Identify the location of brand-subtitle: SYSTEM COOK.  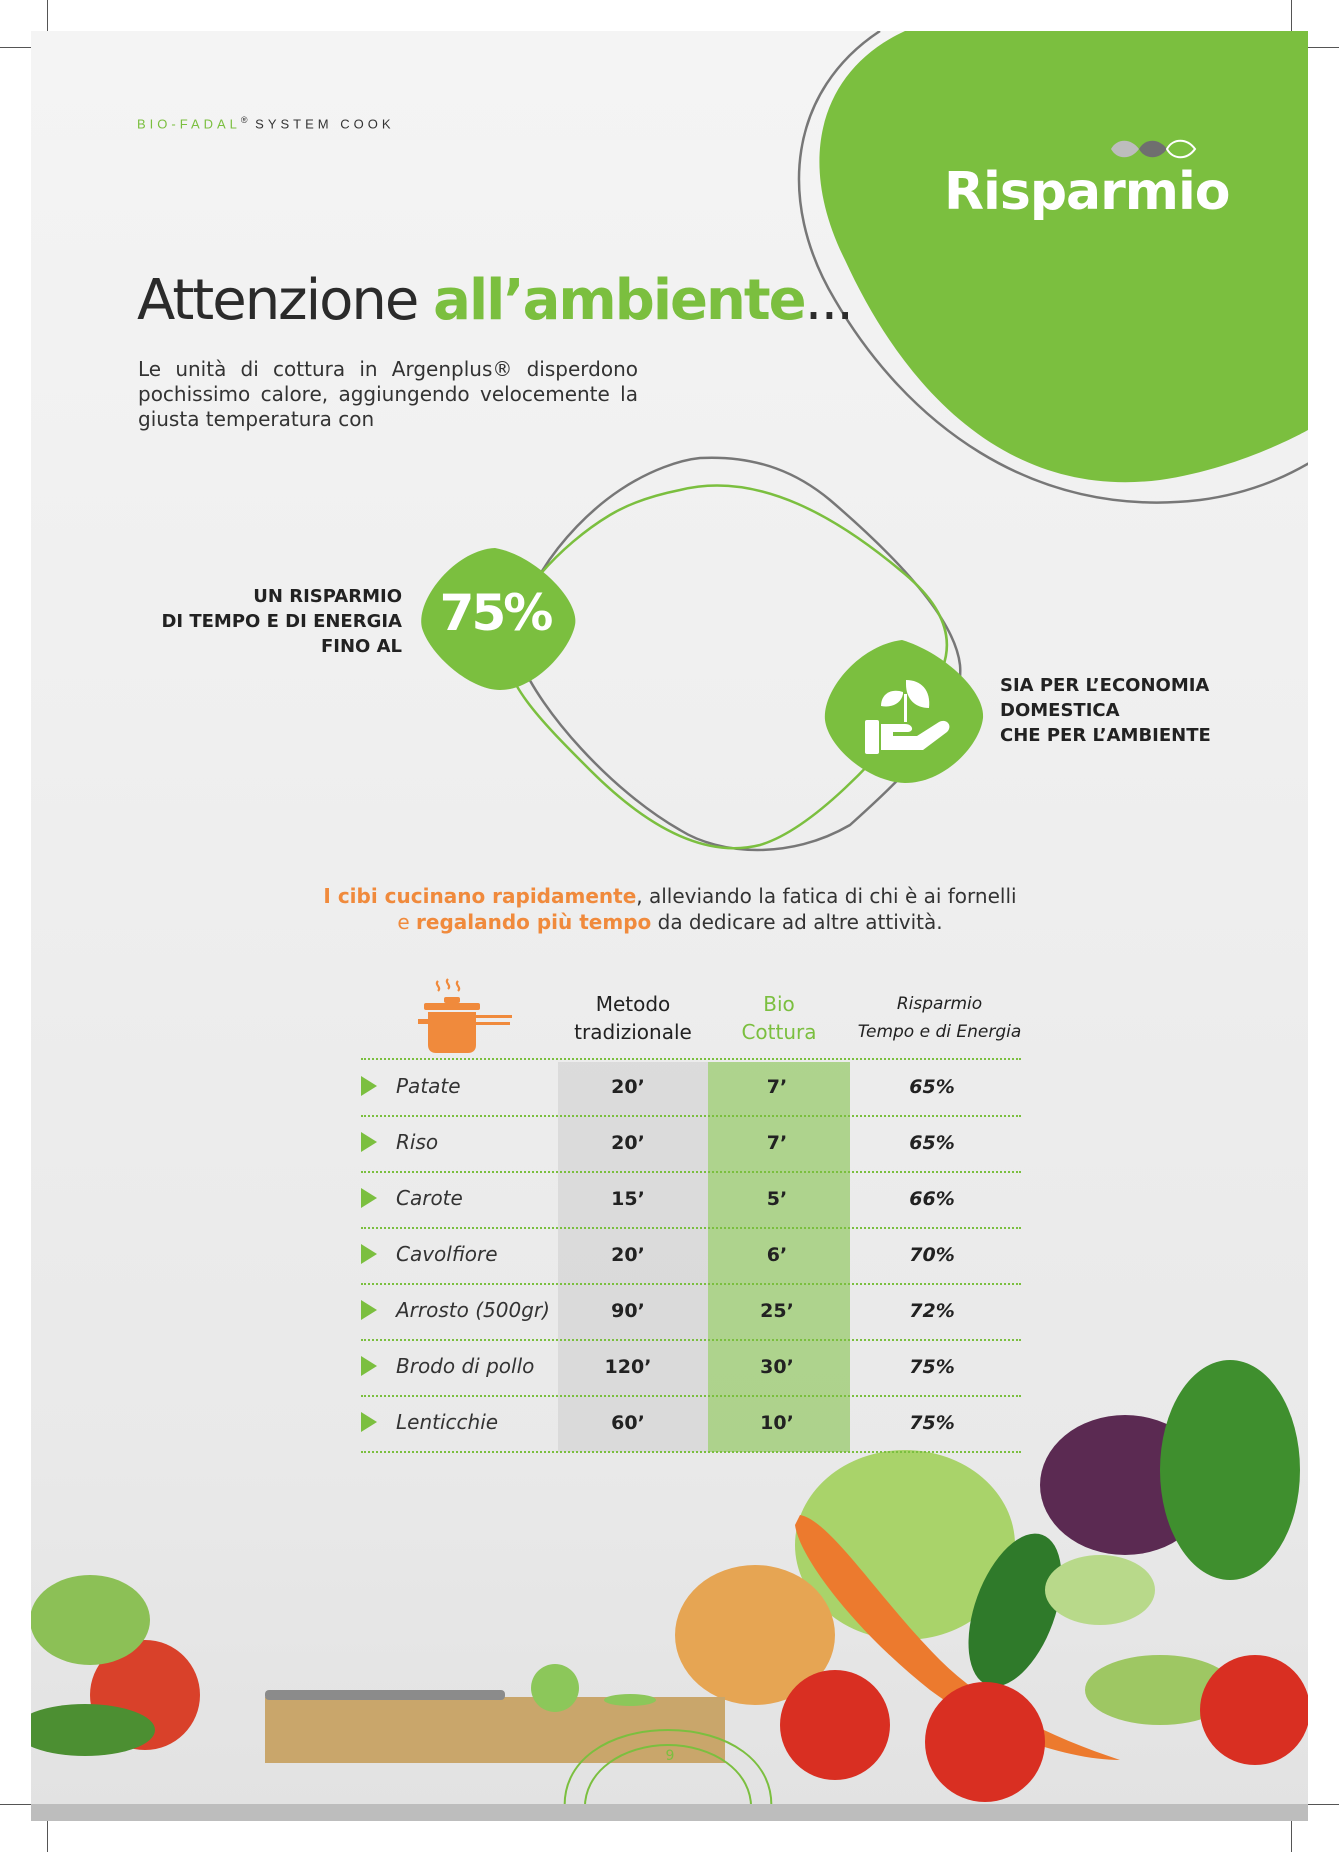
(321, 124).